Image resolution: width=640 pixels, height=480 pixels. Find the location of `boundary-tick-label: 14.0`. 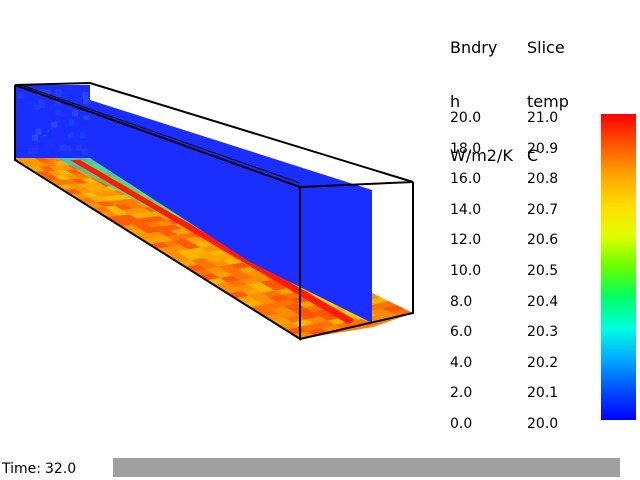

boundary-tick-label: 14.0 is located at coordinates (466, 209).